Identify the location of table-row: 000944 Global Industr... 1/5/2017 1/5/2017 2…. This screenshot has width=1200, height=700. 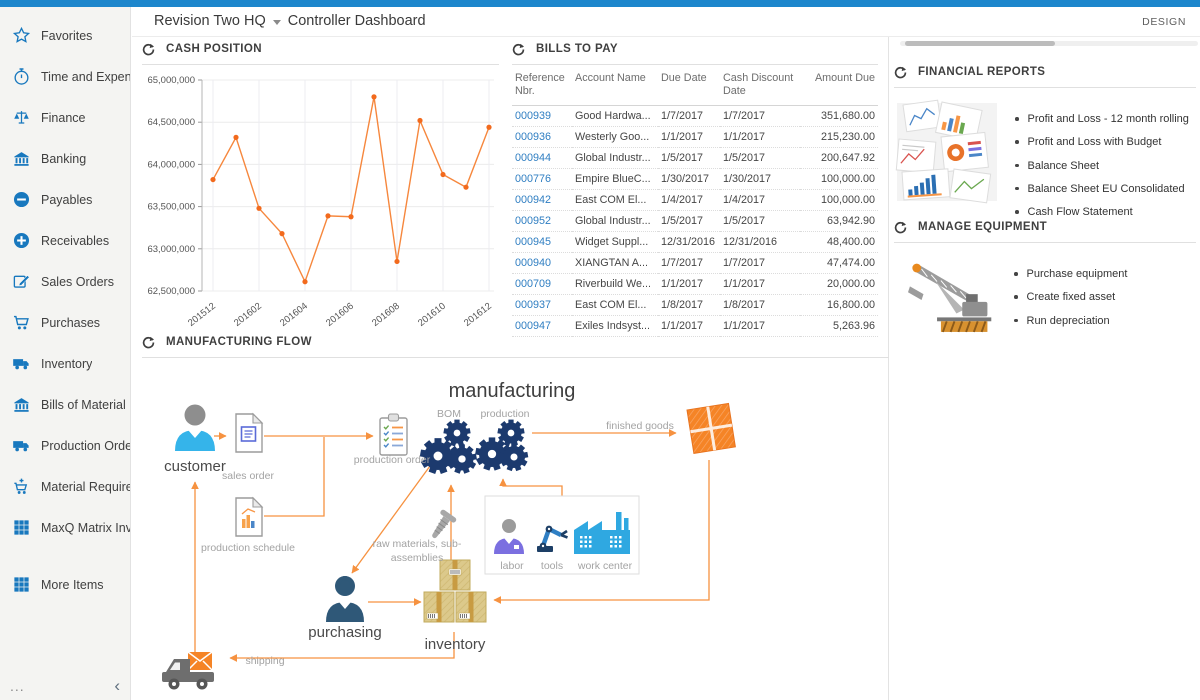
(695, 158).